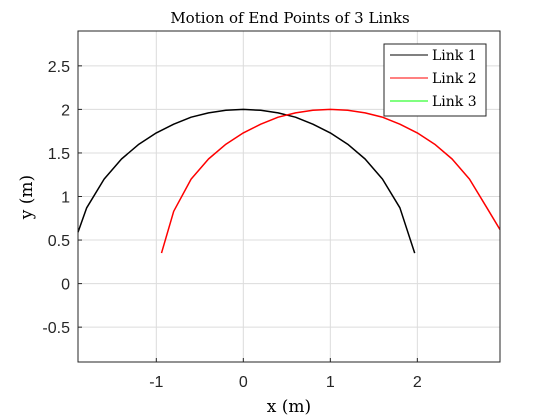 The height and width of the screenshot is (420, 560). I want to click on y-axis-label: y (m), so click(27, 197).